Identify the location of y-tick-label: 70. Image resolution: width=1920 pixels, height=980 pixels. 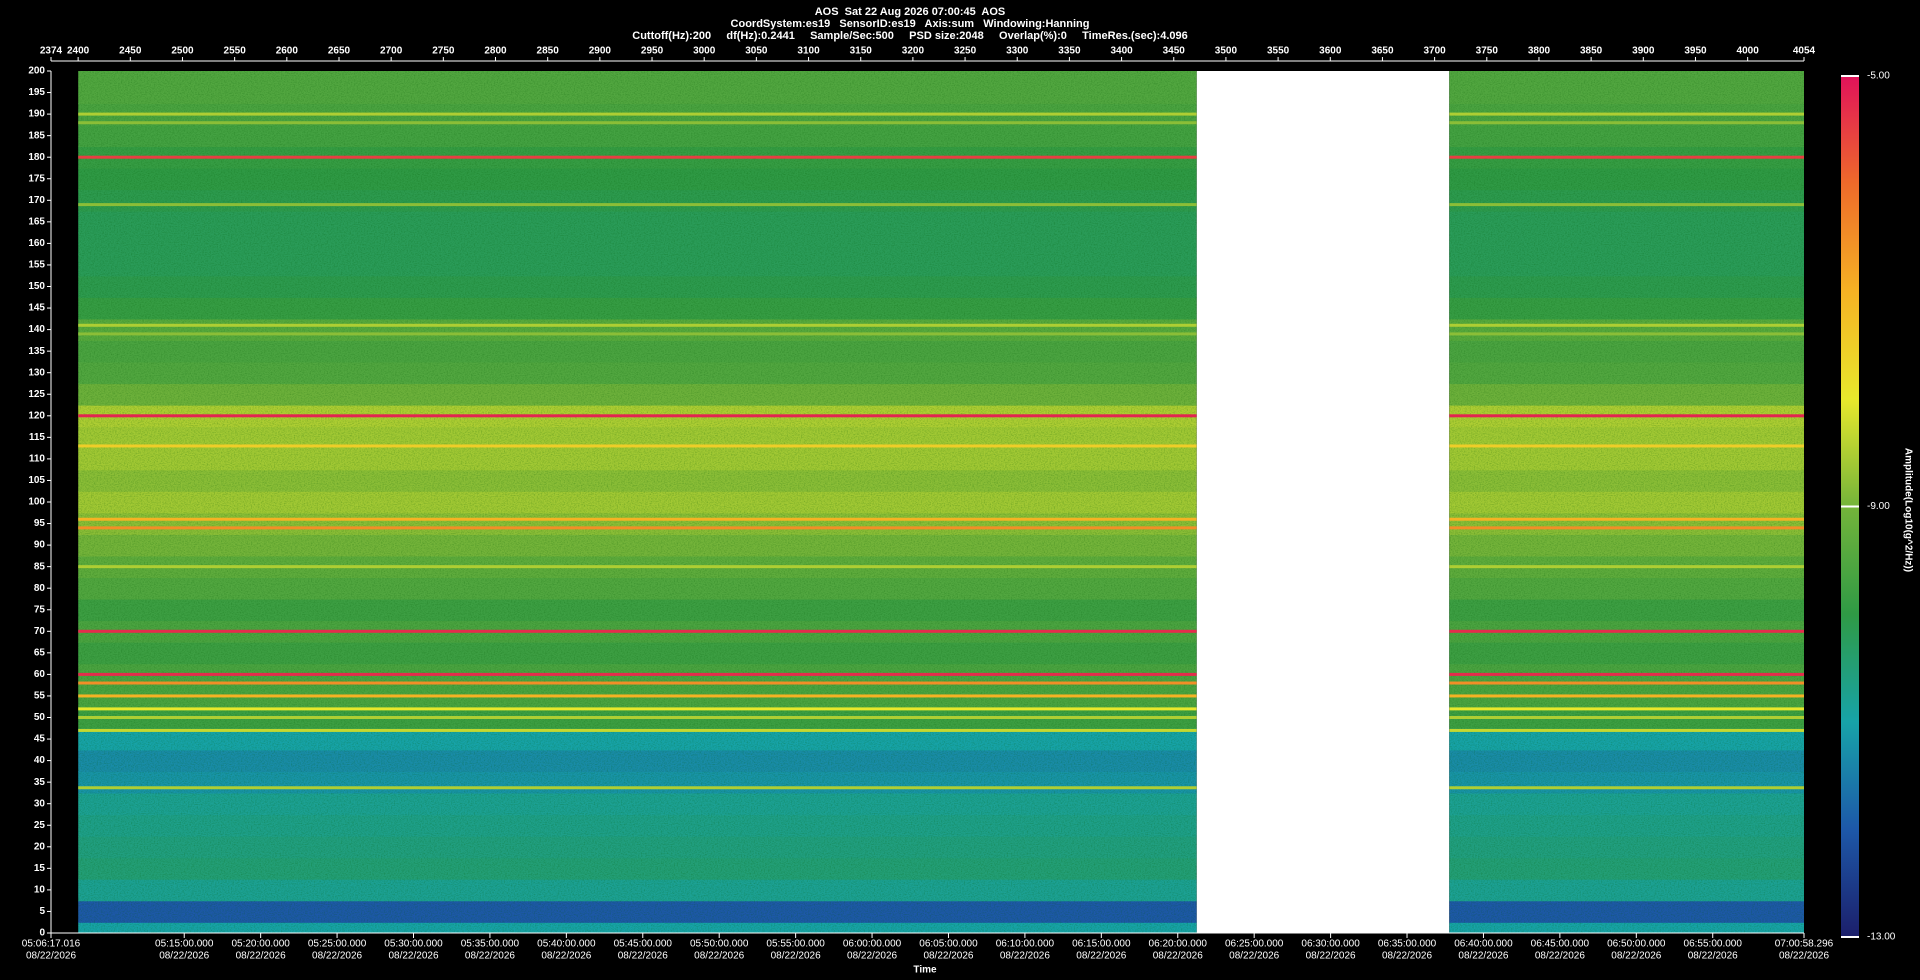
(40, 631).